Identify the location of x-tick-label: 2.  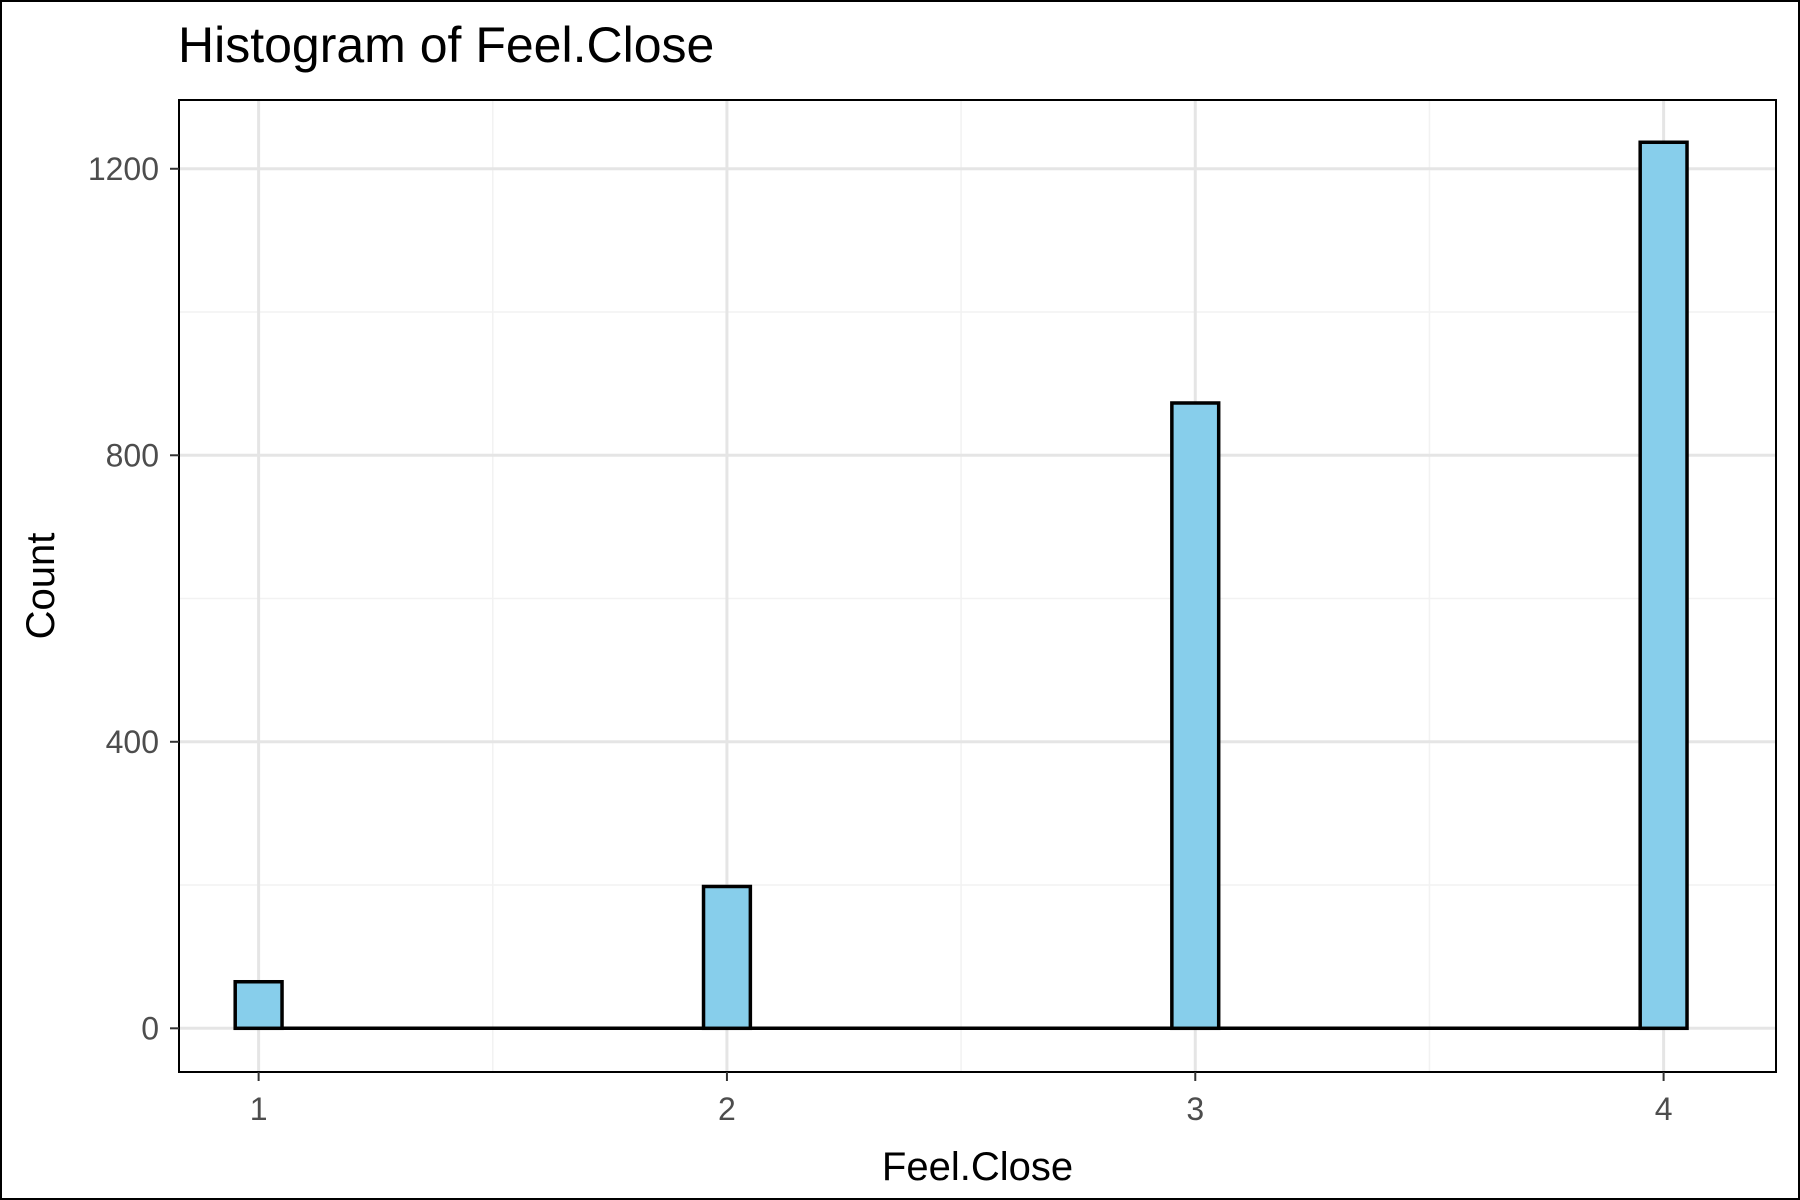
(727, 1109).